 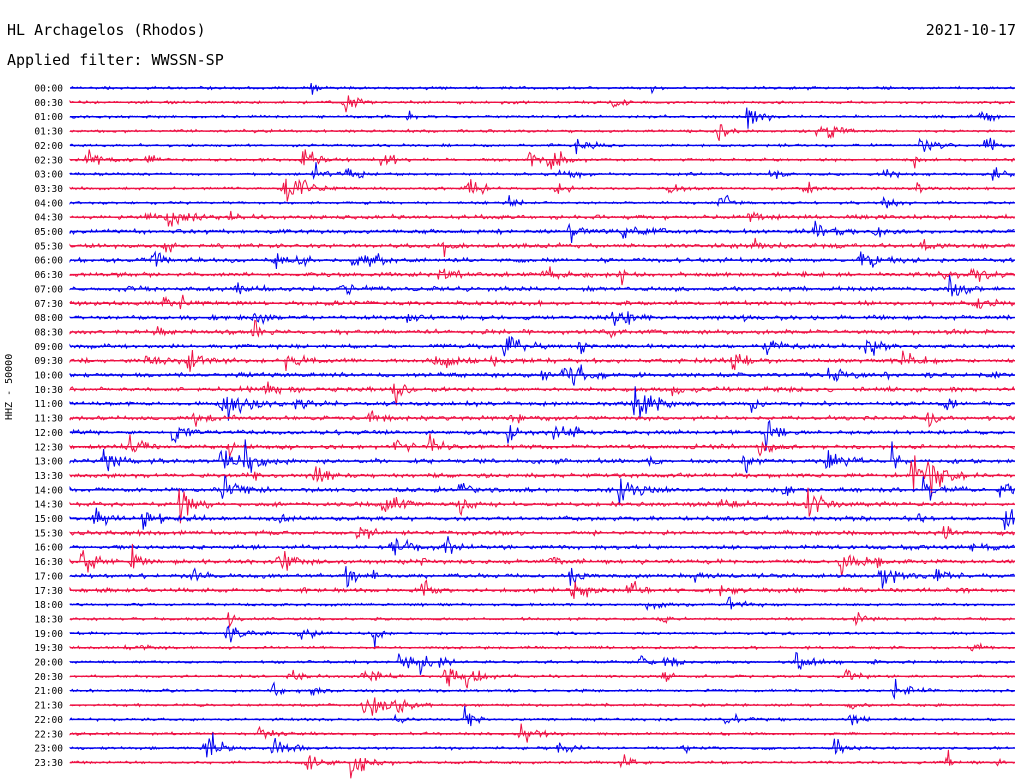 What do you see at coordinates (48, 476) in the screenshot?
I see `row-tick-label: 13:30` at bounding box center [48, 476].